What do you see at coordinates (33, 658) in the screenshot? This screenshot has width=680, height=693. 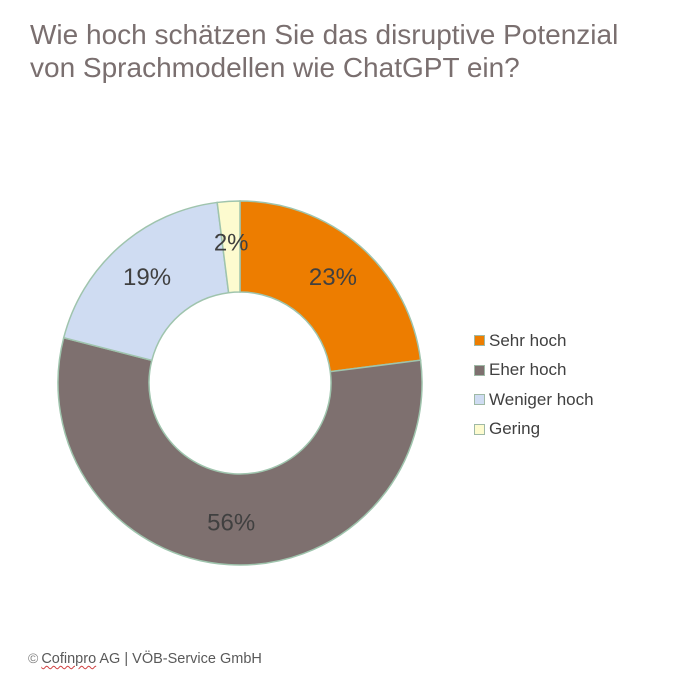 I see `copyright-icon: ©` at bounding box center [33, 658].